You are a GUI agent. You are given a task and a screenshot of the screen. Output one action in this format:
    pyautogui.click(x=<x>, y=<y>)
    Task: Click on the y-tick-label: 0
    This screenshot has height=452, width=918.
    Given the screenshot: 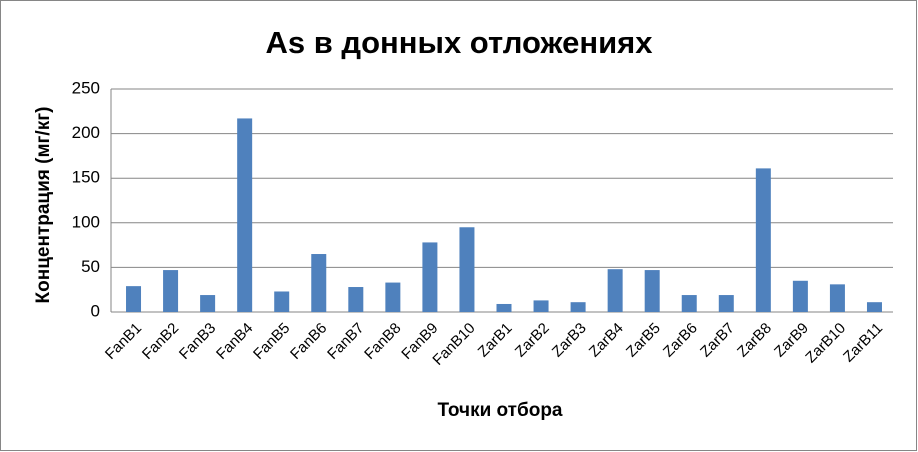 What is the action you would take?
    pyautogui.click(x=95, y=310)
    